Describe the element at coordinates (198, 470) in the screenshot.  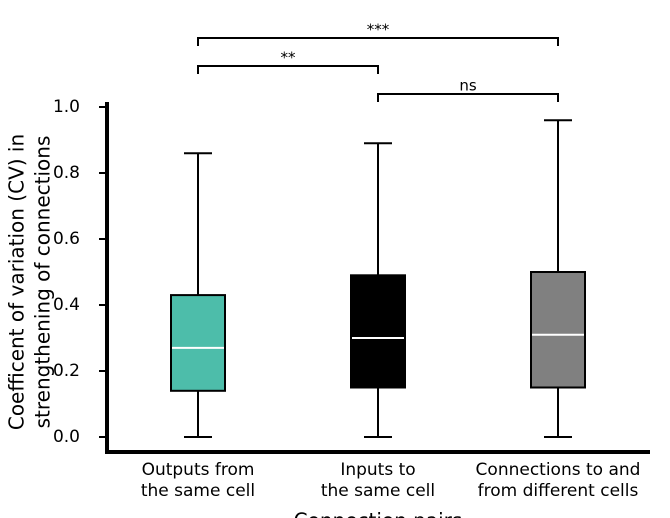
I see `x-tick-label: Outputs from` at that location.